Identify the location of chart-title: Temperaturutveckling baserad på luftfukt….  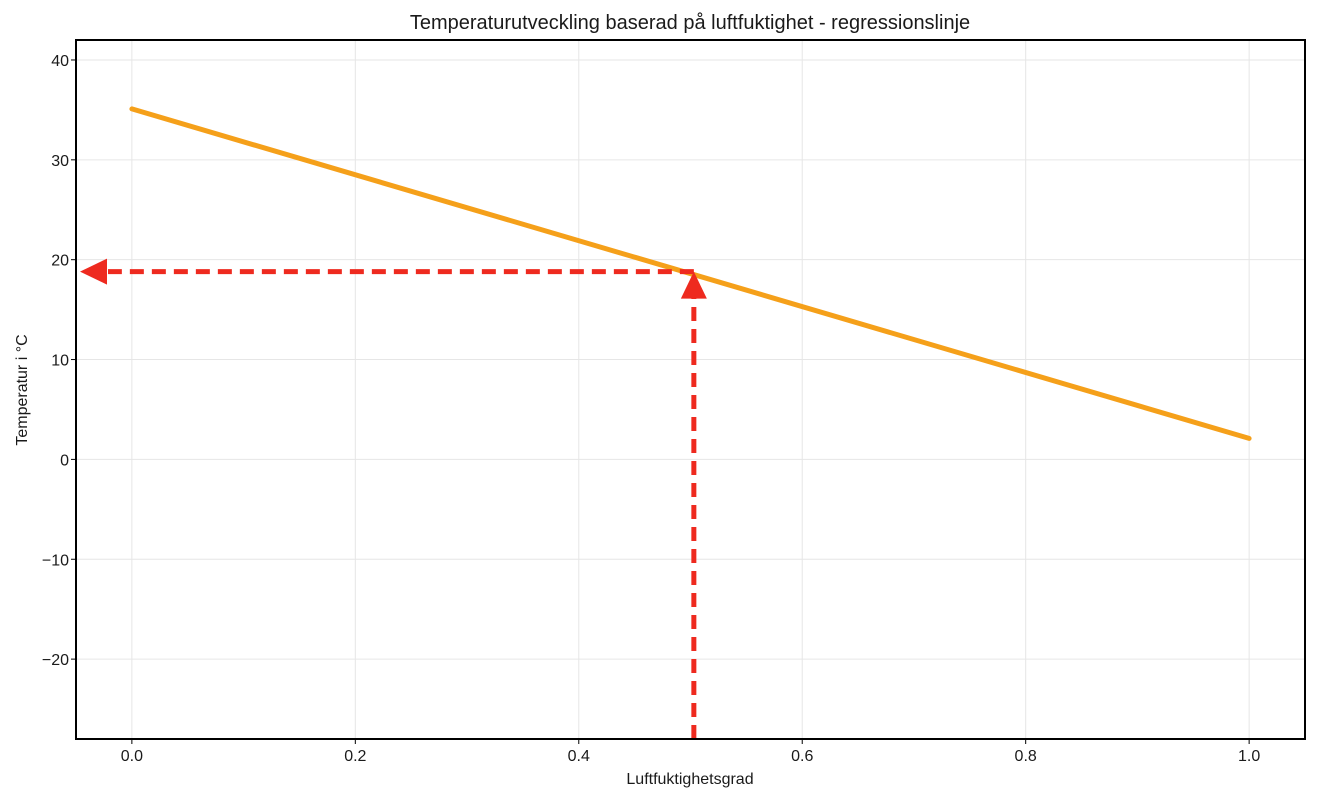
(690, 23).